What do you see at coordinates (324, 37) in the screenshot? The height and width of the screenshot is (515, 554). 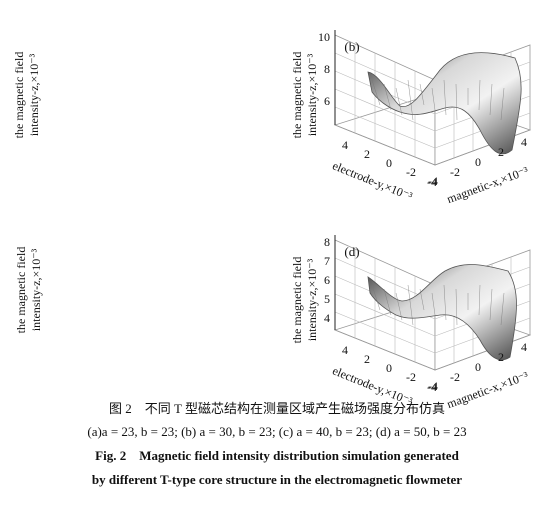 I see `z-tick-label: 10` at bounding box center [324, 37].